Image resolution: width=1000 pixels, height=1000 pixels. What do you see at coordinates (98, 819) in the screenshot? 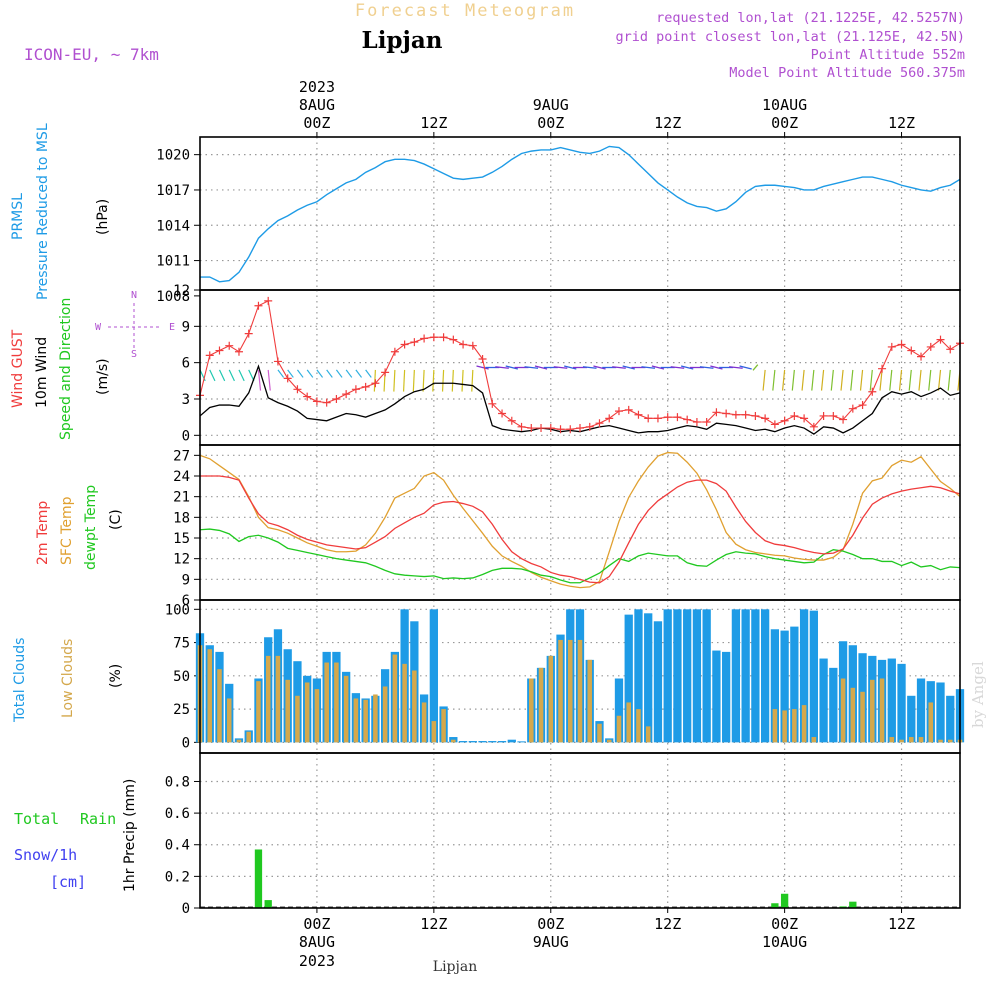
I see `rain-label: Rain` at bounding box center [98, 819].